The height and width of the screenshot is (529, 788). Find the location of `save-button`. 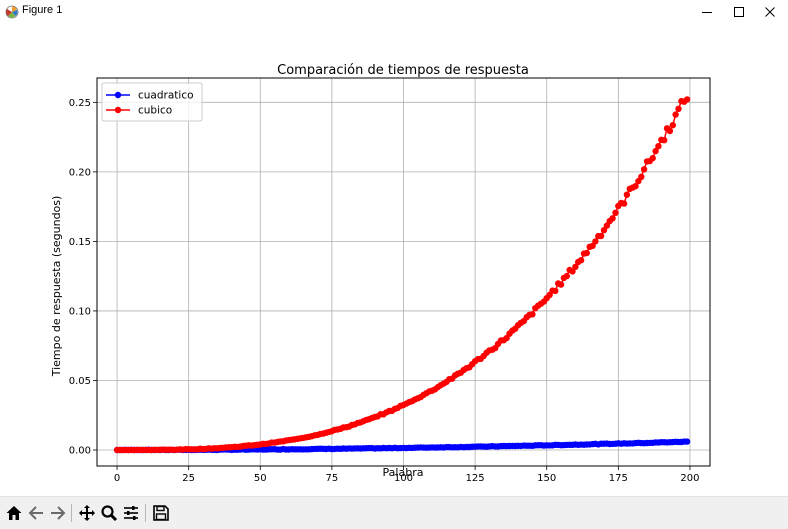

save-button is located at coordinates (161, 513).